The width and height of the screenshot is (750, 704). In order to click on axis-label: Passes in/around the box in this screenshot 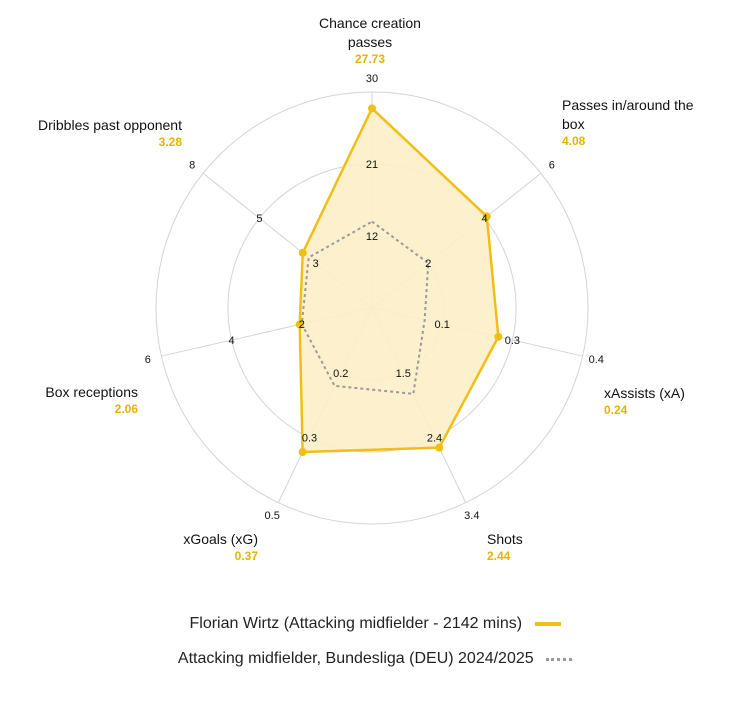, I will do `click(628, 114)`.